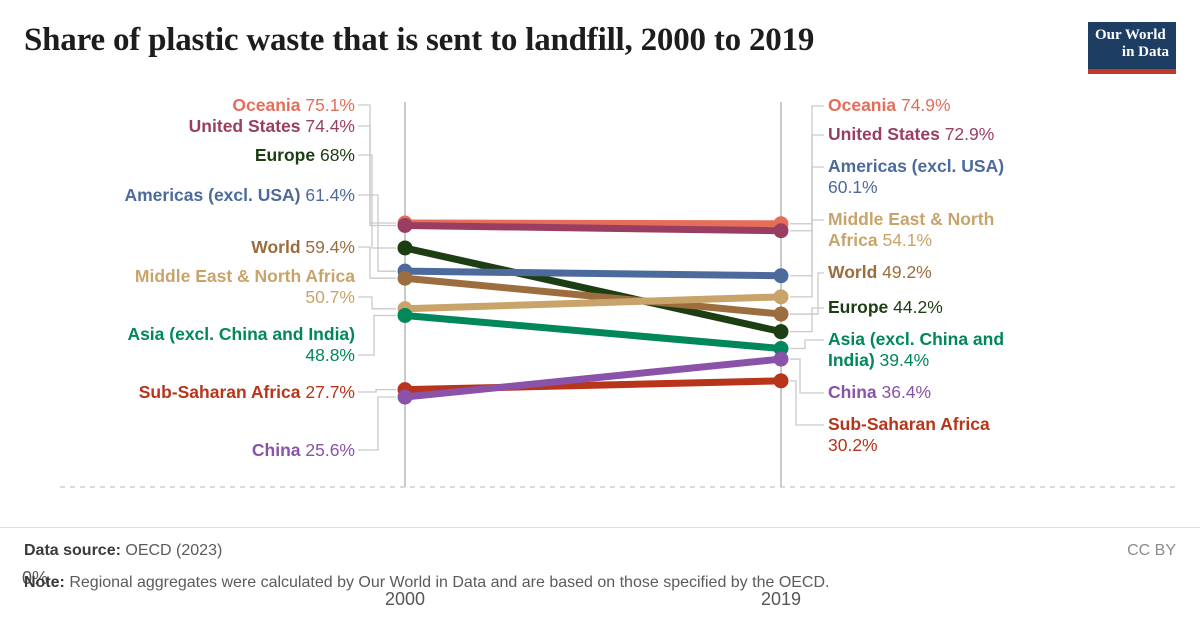 The height and width of the screenshot is (628, 1200). I want to click on label-value: 72.9%, so click(969, 134).